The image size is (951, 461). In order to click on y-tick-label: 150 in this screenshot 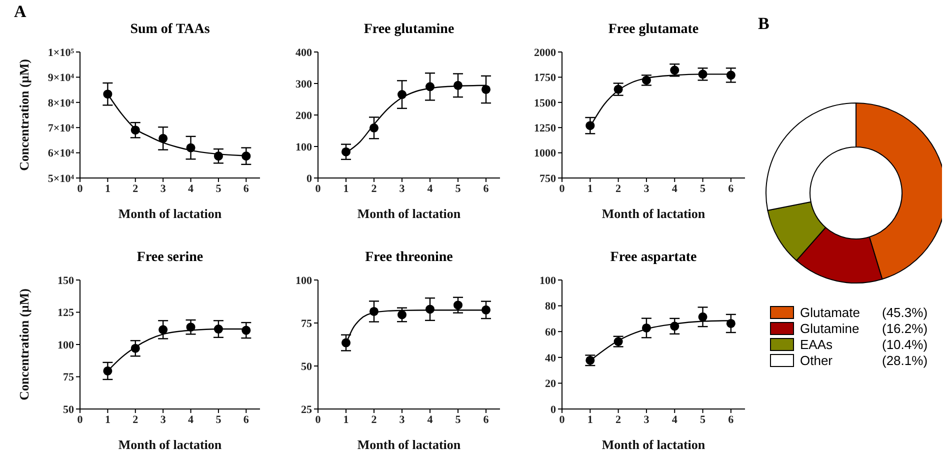, I will do `click(66, 280)`.